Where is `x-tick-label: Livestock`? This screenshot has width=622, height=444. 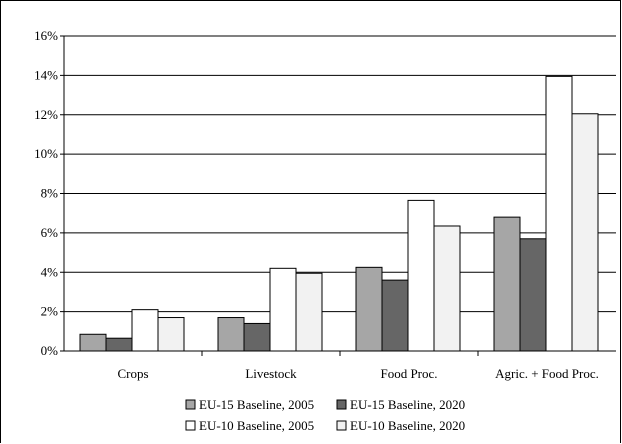 x-tick-label: Livestock is located at coordinates (271, 373).